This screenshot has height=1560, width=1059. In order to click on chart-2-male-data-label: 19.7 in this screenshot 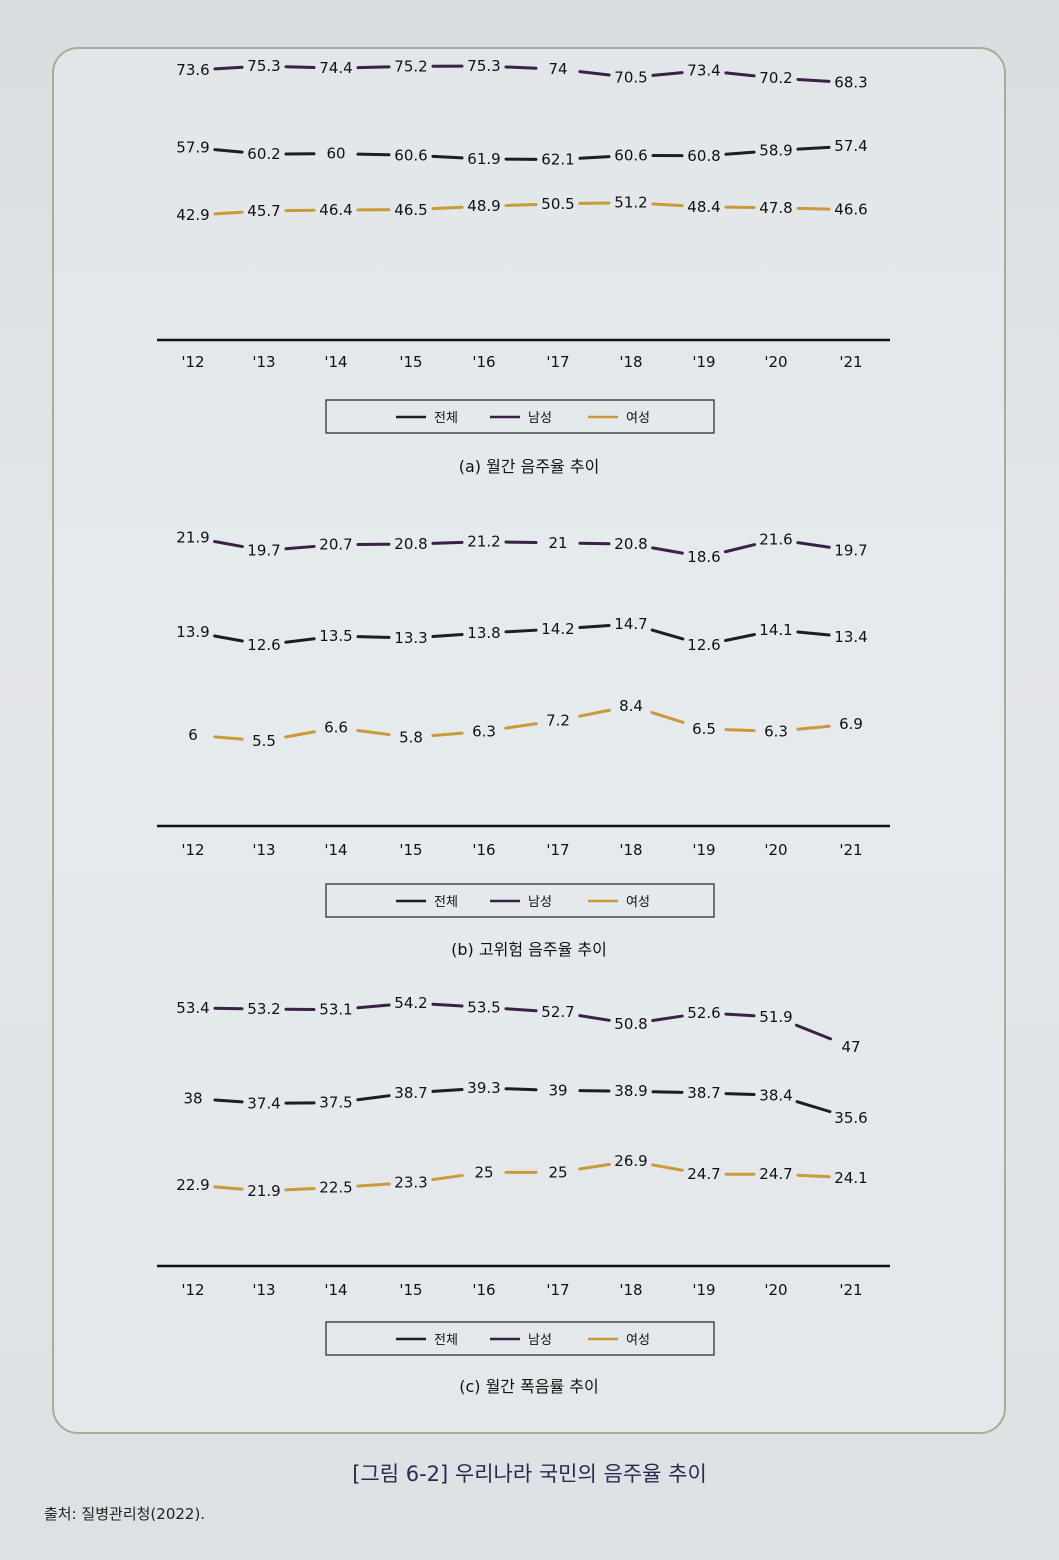, I will do `click(850, 551)`.